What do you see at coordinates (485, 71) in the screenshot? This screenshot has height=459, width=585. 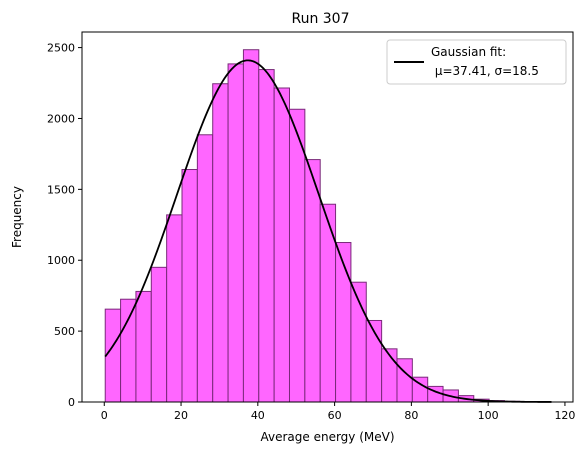 I see `legend-fit-label-line2: μ=37.41, σ=18.5` at bounding box center [485, 71].